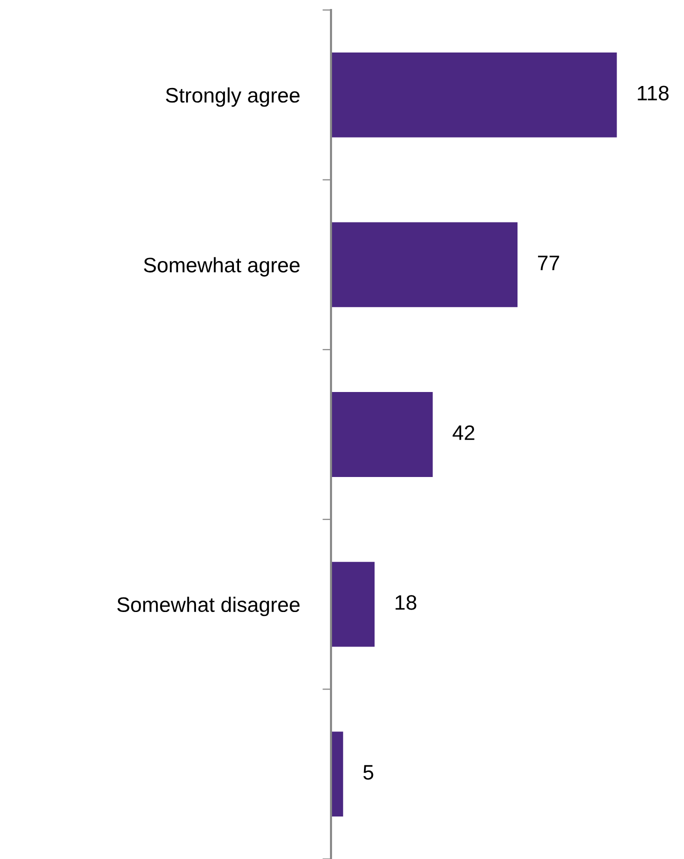 Image resolution: width=684 pixels, height=859 pixels. I want to click on data-label: 77, so click(549, 263).